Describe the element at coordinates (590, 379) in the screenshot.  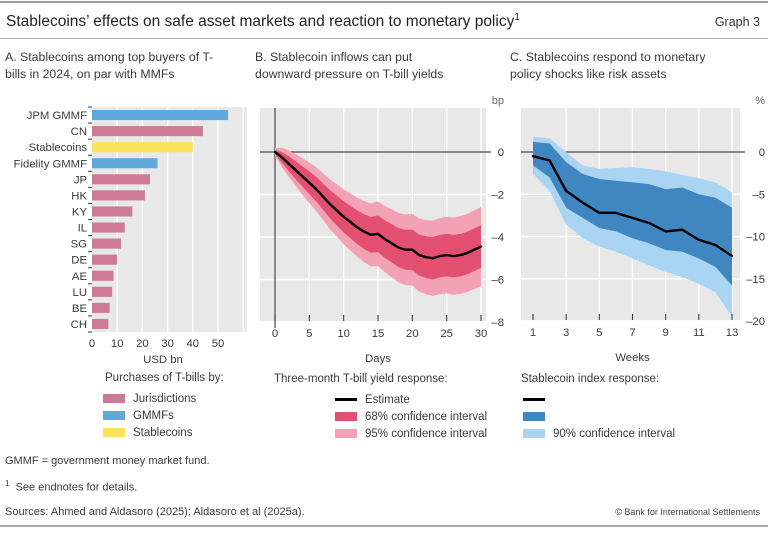
I see `legend-c-title: Stablecoin index response:` at that location.